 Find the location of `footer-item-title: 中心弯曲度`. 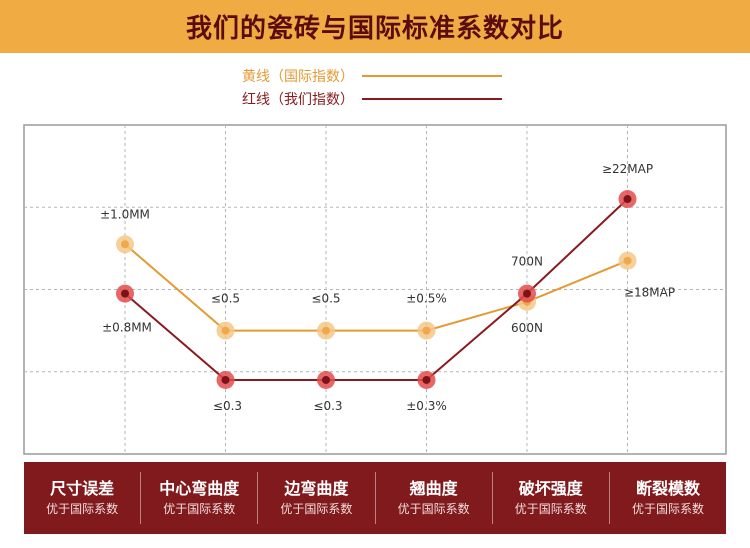

footer-item-title: 中心弯曲度 is located at coordinates (199, 488).